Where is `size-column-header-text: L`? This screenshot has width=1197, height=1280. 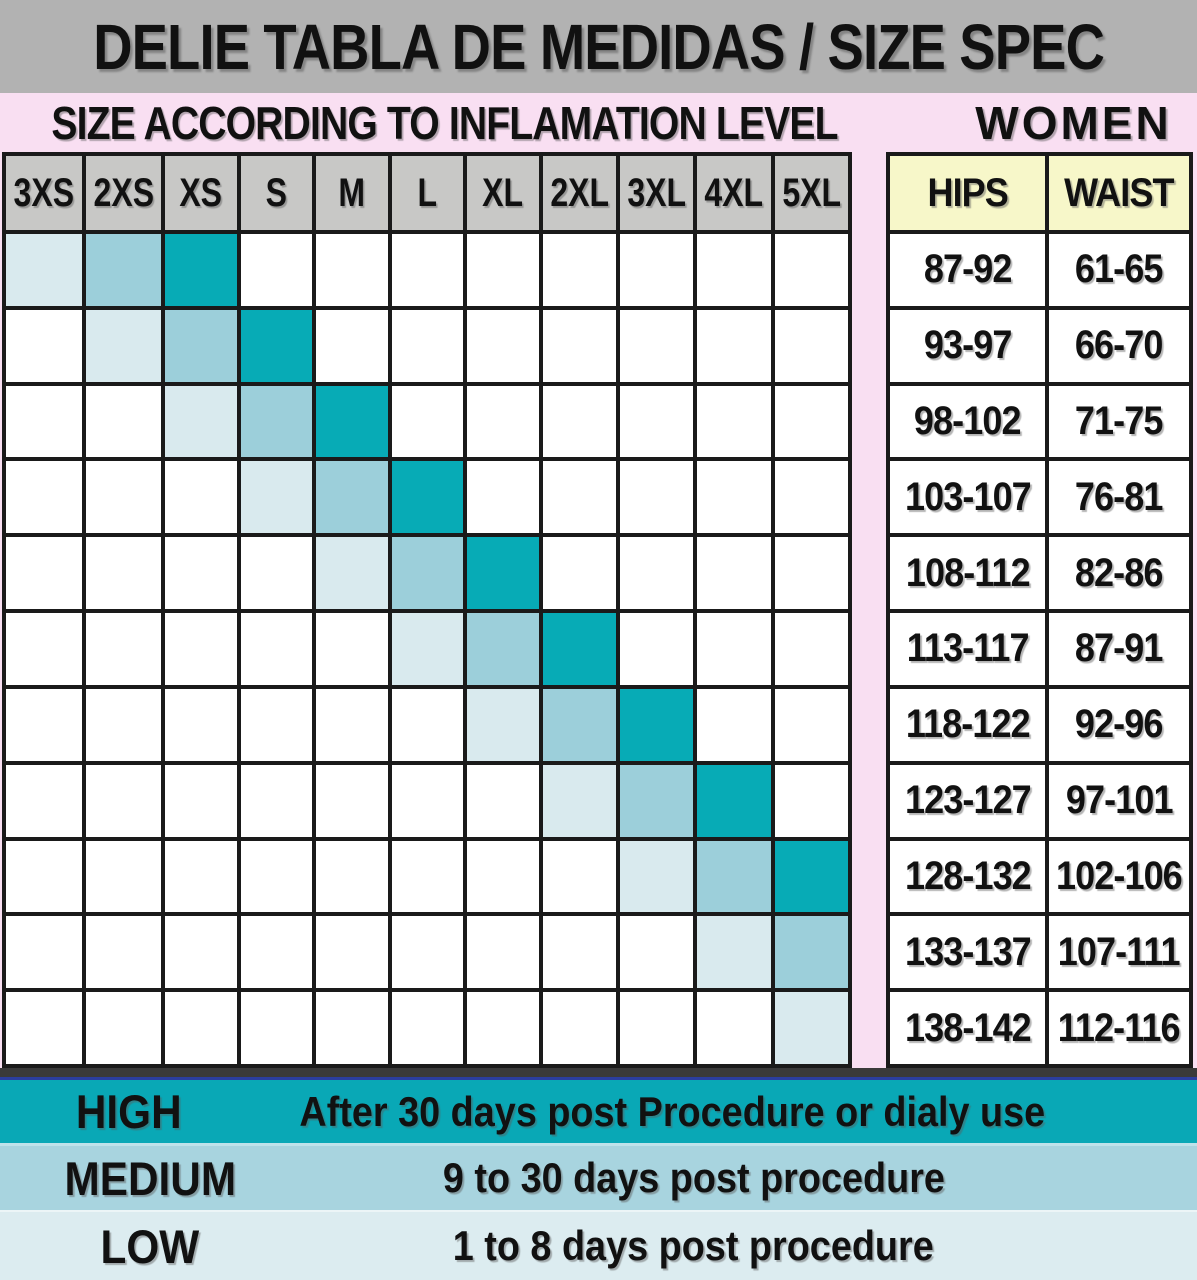
size-column-header-text: L is located at coordinates (427, 192).